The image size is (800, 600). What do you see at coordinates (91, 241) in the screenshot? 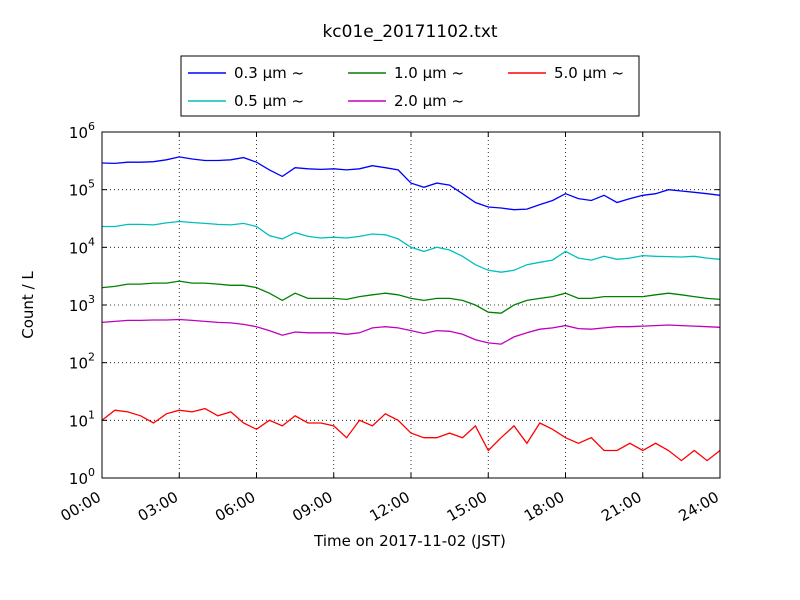
I see `y-tick-exponent: 4` at bounding box center [91, 241].